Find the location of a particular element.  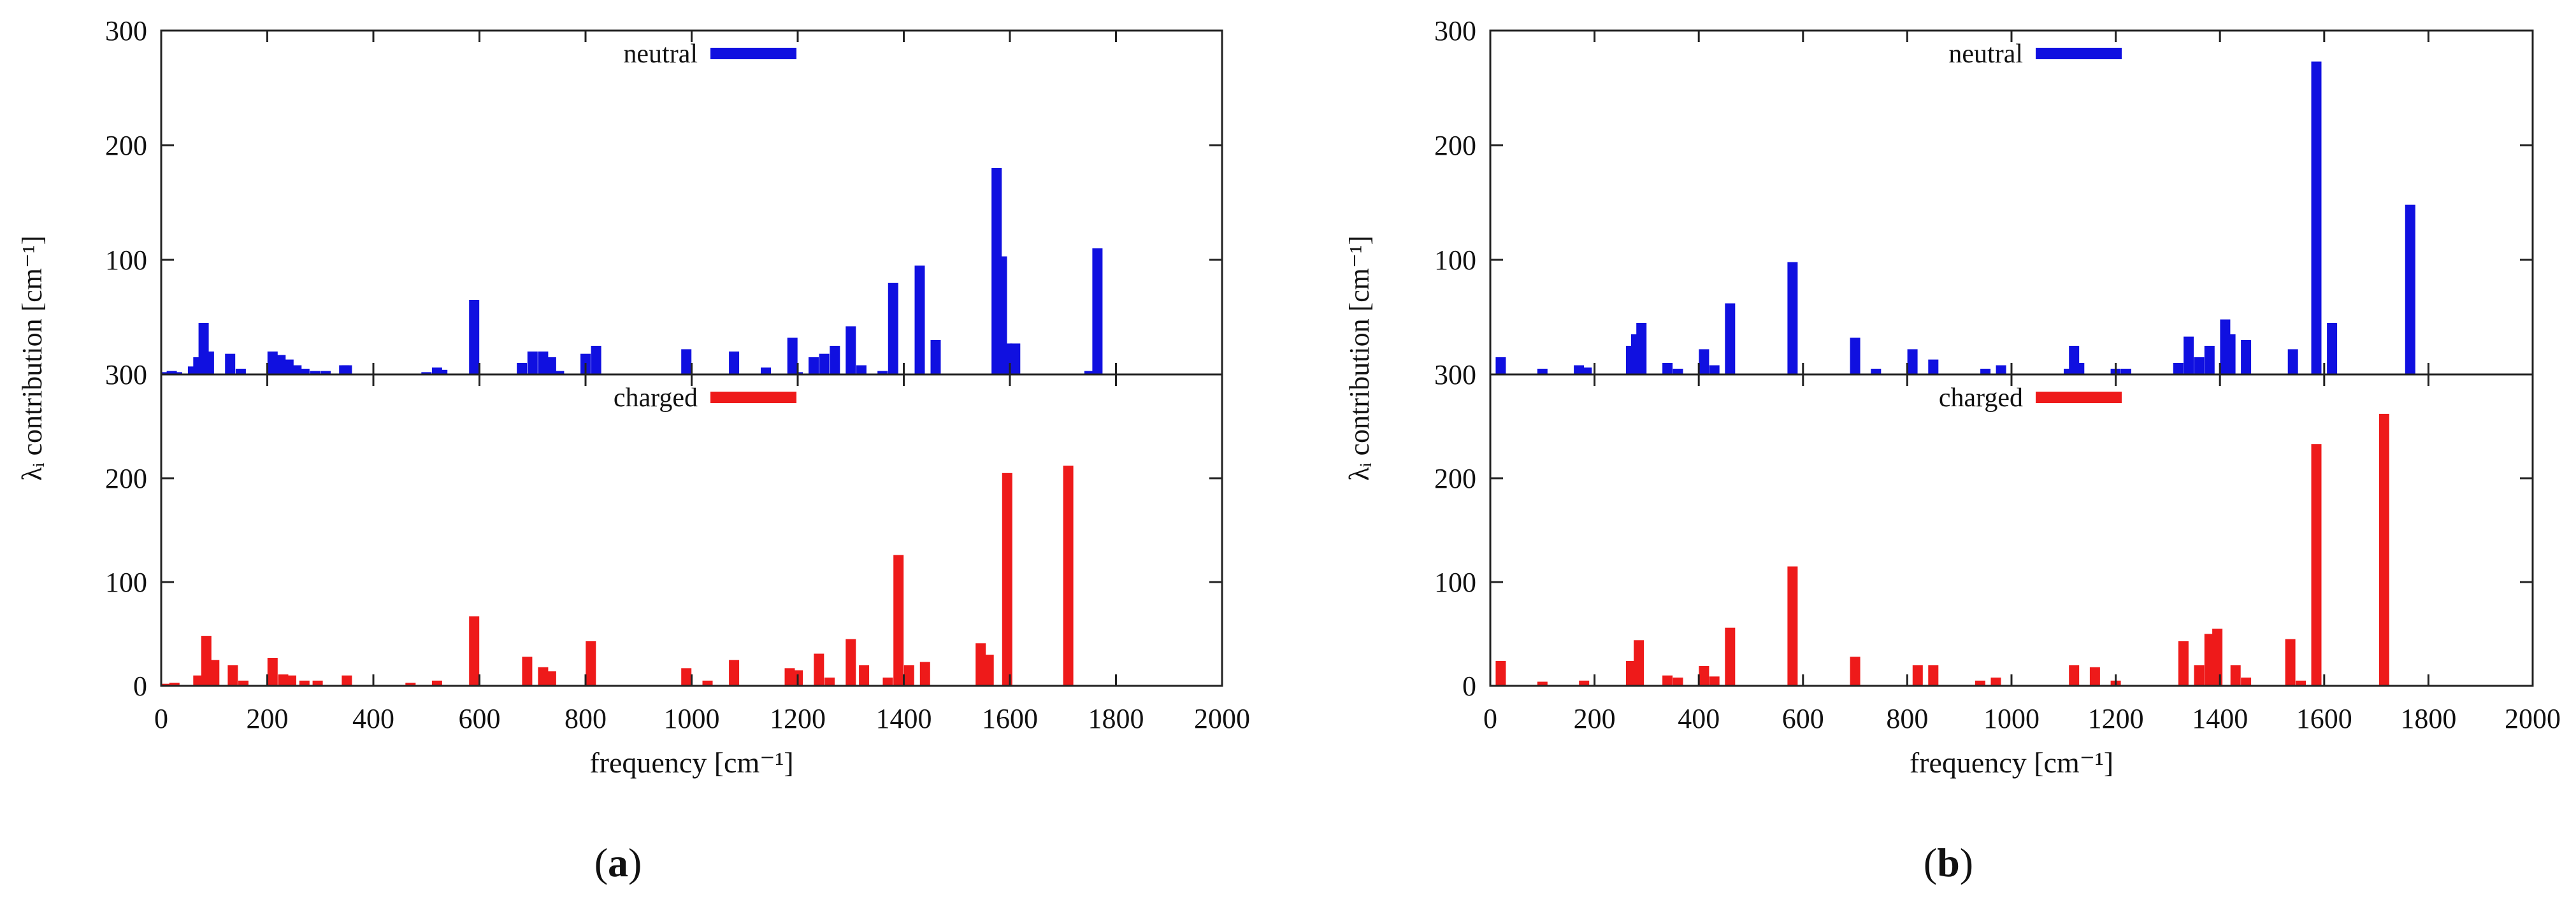

x-axis-title: frequency [cm⁻¹] is located at coordinates (2012, 762).